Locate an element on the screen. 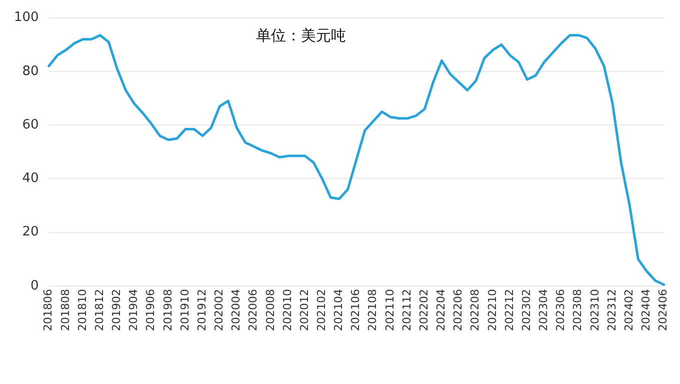 This screenshot has height=384, width=680. x-tick-label: 202406 is located at coordinates (663, 310).